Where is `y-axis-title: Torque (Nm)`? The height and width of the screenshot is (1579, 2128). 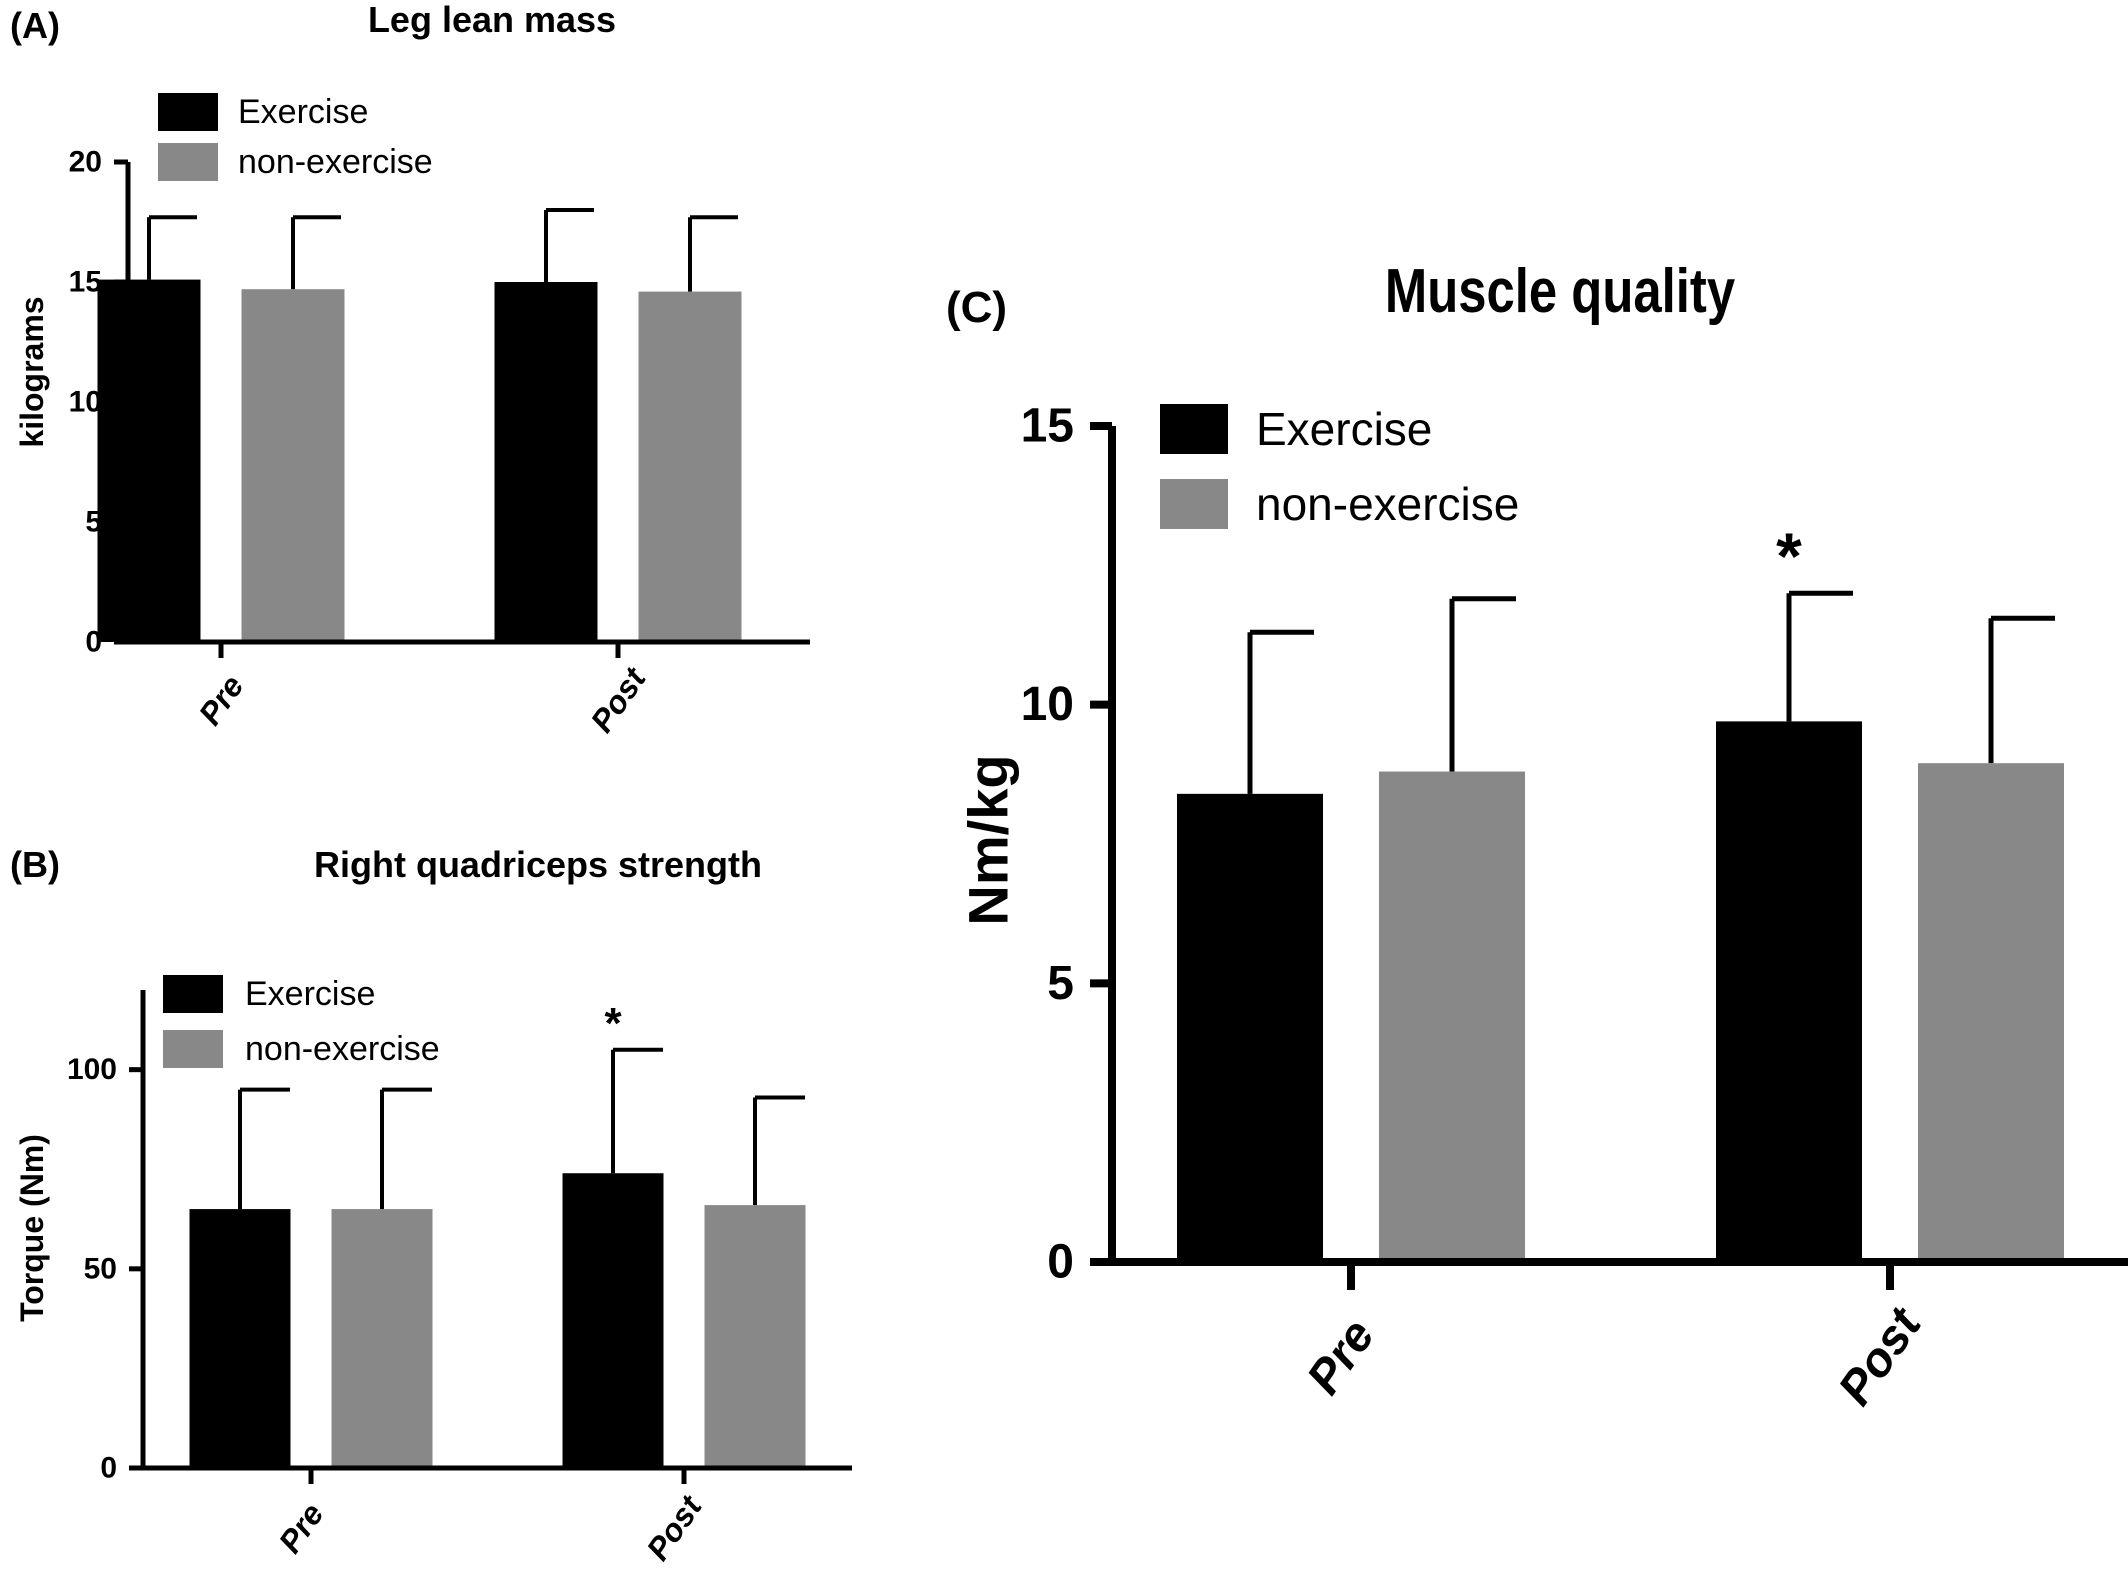
y-axis-title: Torque (Nm) is located at coordinates (32, 1228).